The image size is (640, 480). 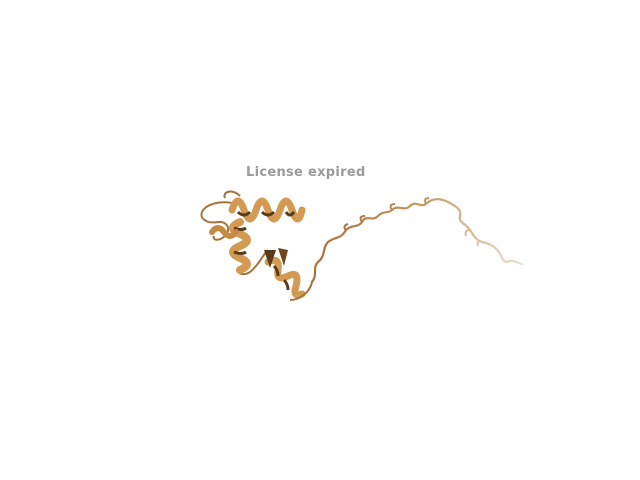 I want to click on license-watermark: License expired, so click(x=306, y=172).